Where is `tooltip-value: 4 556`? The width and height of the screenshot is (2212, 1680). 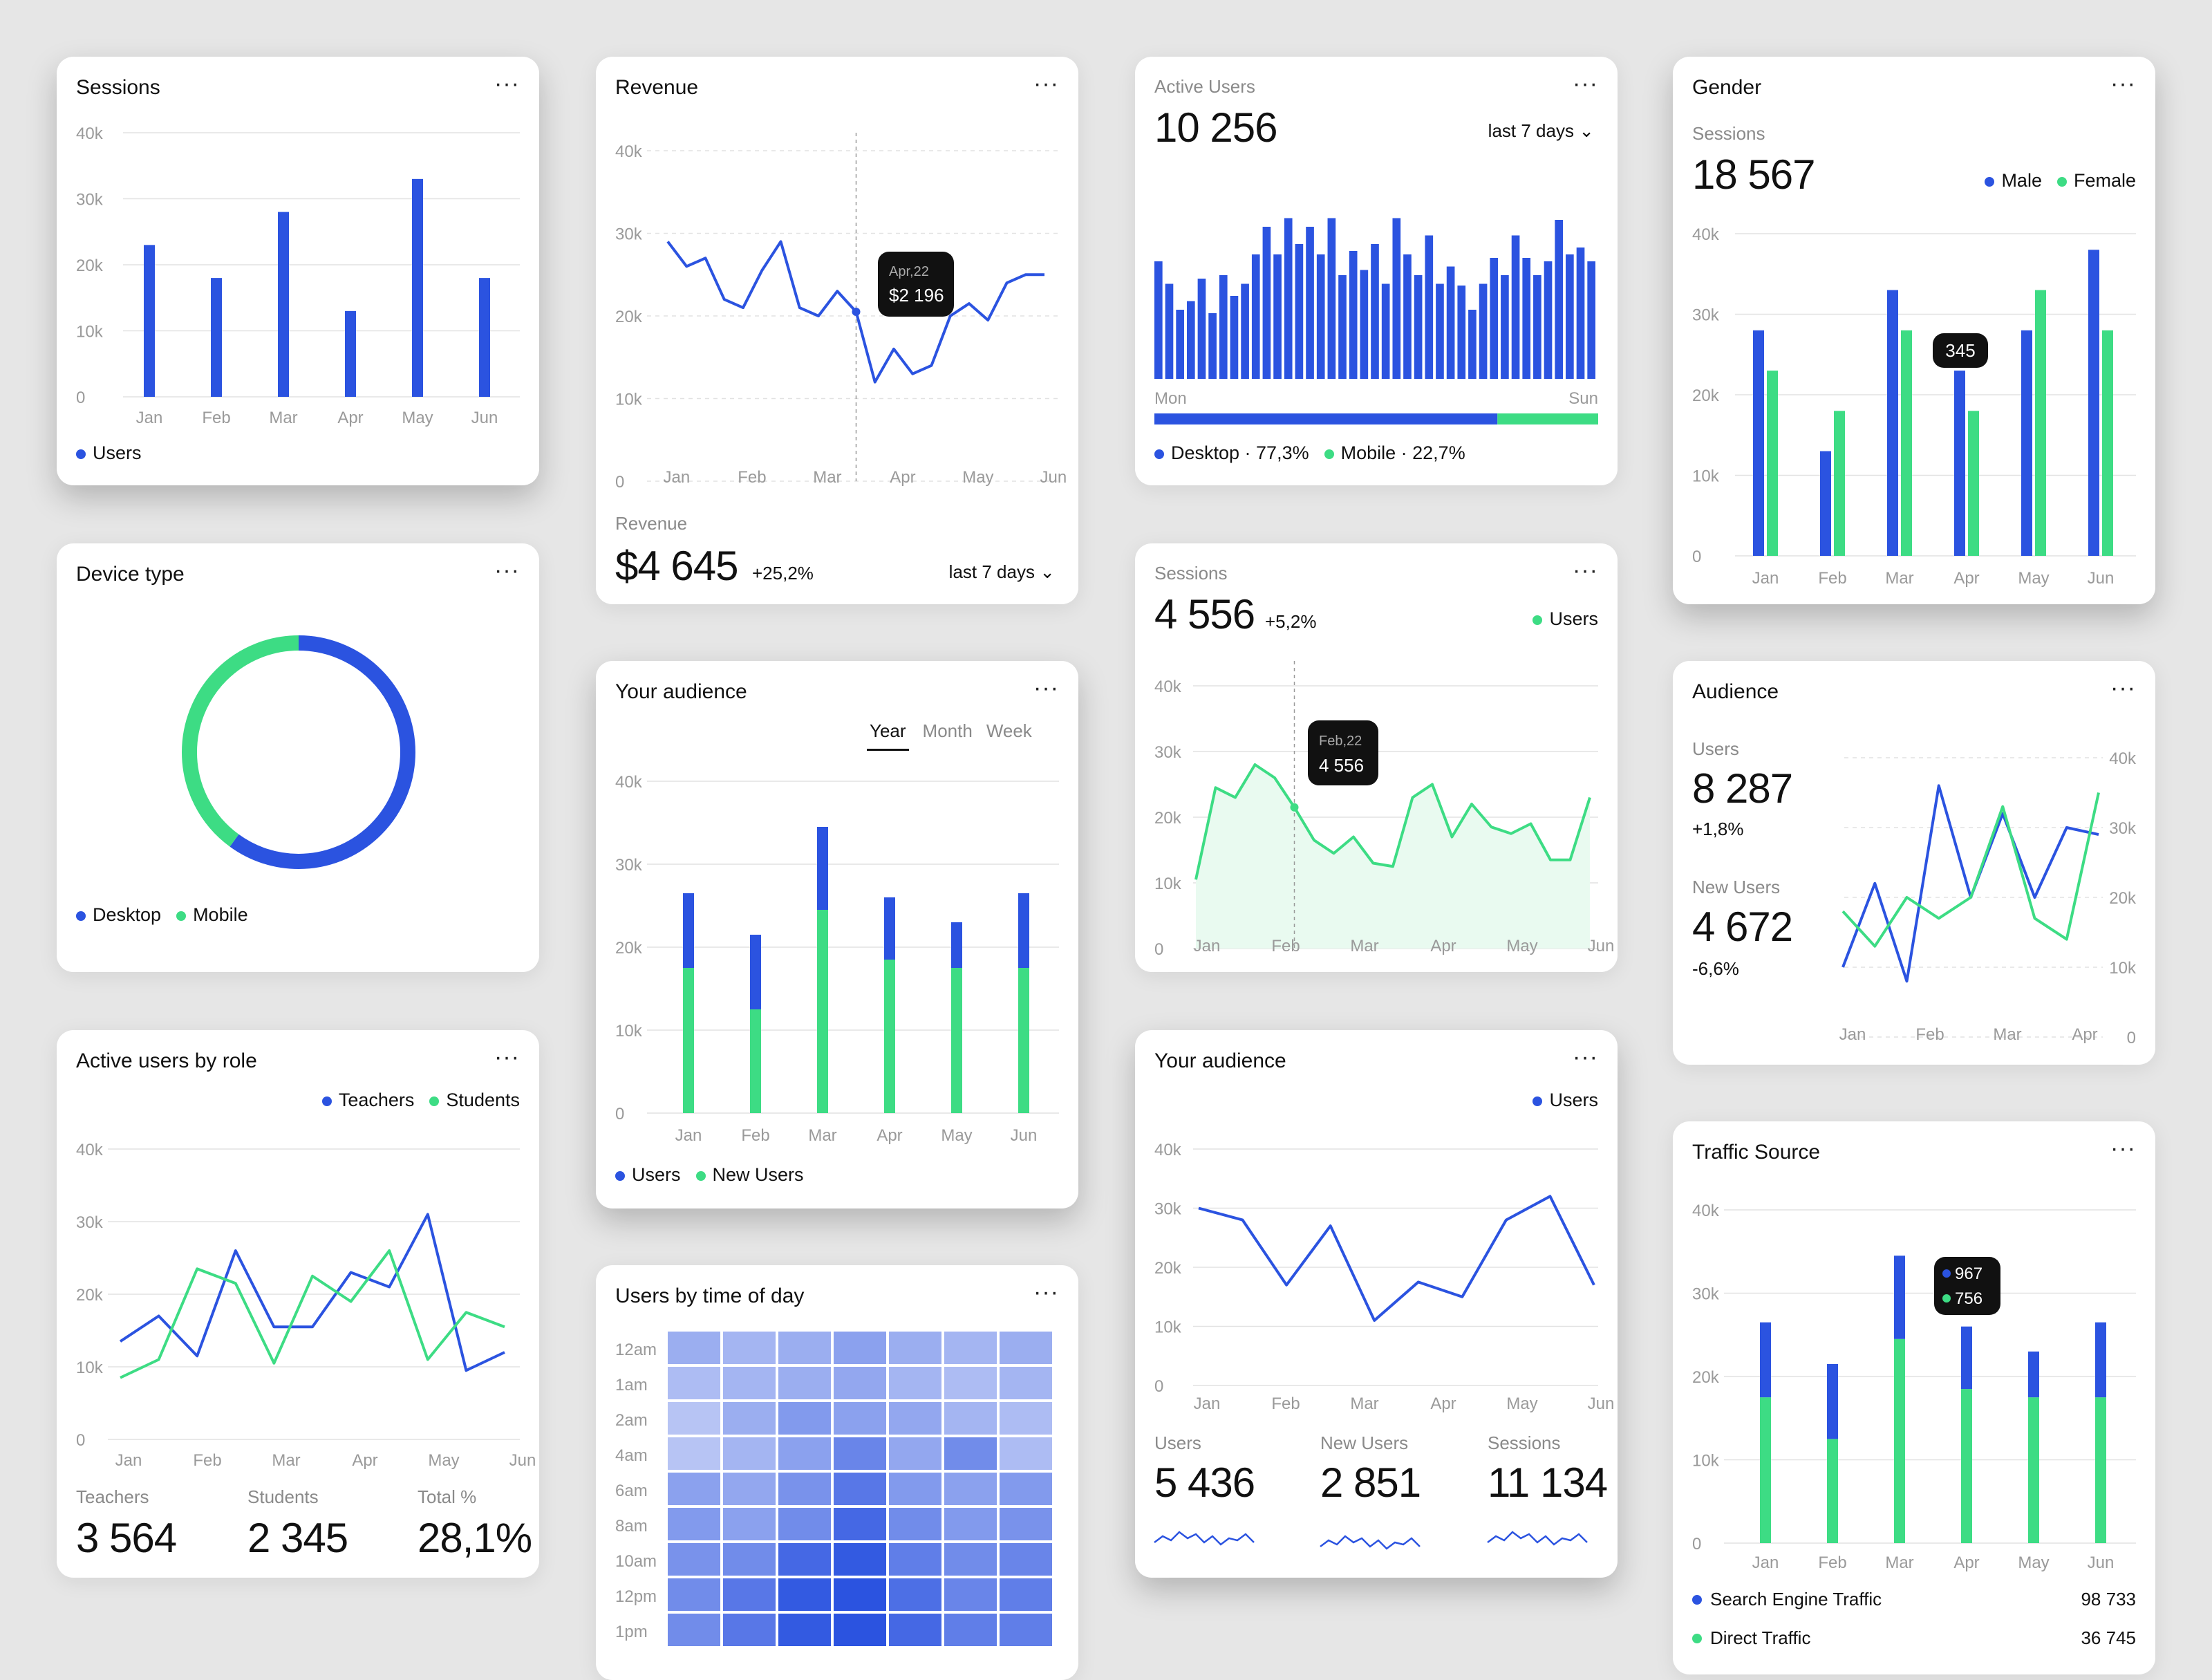 tooltip-value: 4 556 is located at coordinates (1342, 765).